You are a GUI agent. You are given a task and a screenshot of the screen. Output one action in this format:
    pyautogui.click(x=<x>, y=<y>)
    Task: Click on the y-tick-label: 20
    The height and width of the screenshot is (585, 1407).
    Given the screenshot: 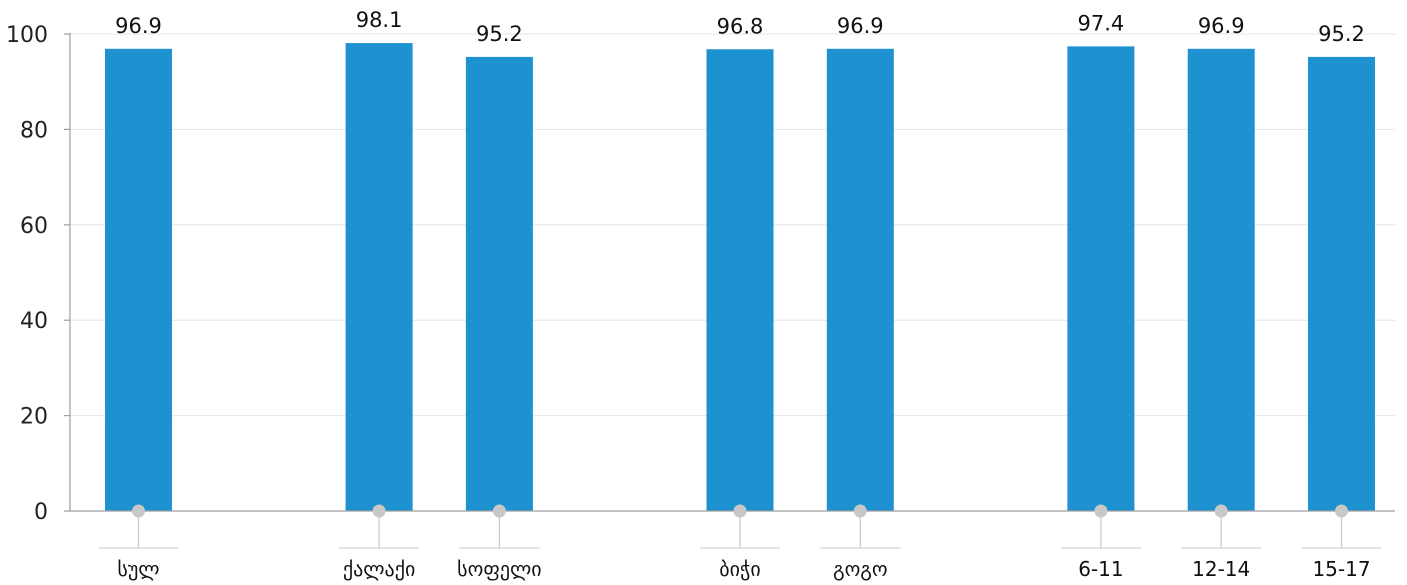 What is the action you would take?
    pyautogui.click(x=34, y=417)
    